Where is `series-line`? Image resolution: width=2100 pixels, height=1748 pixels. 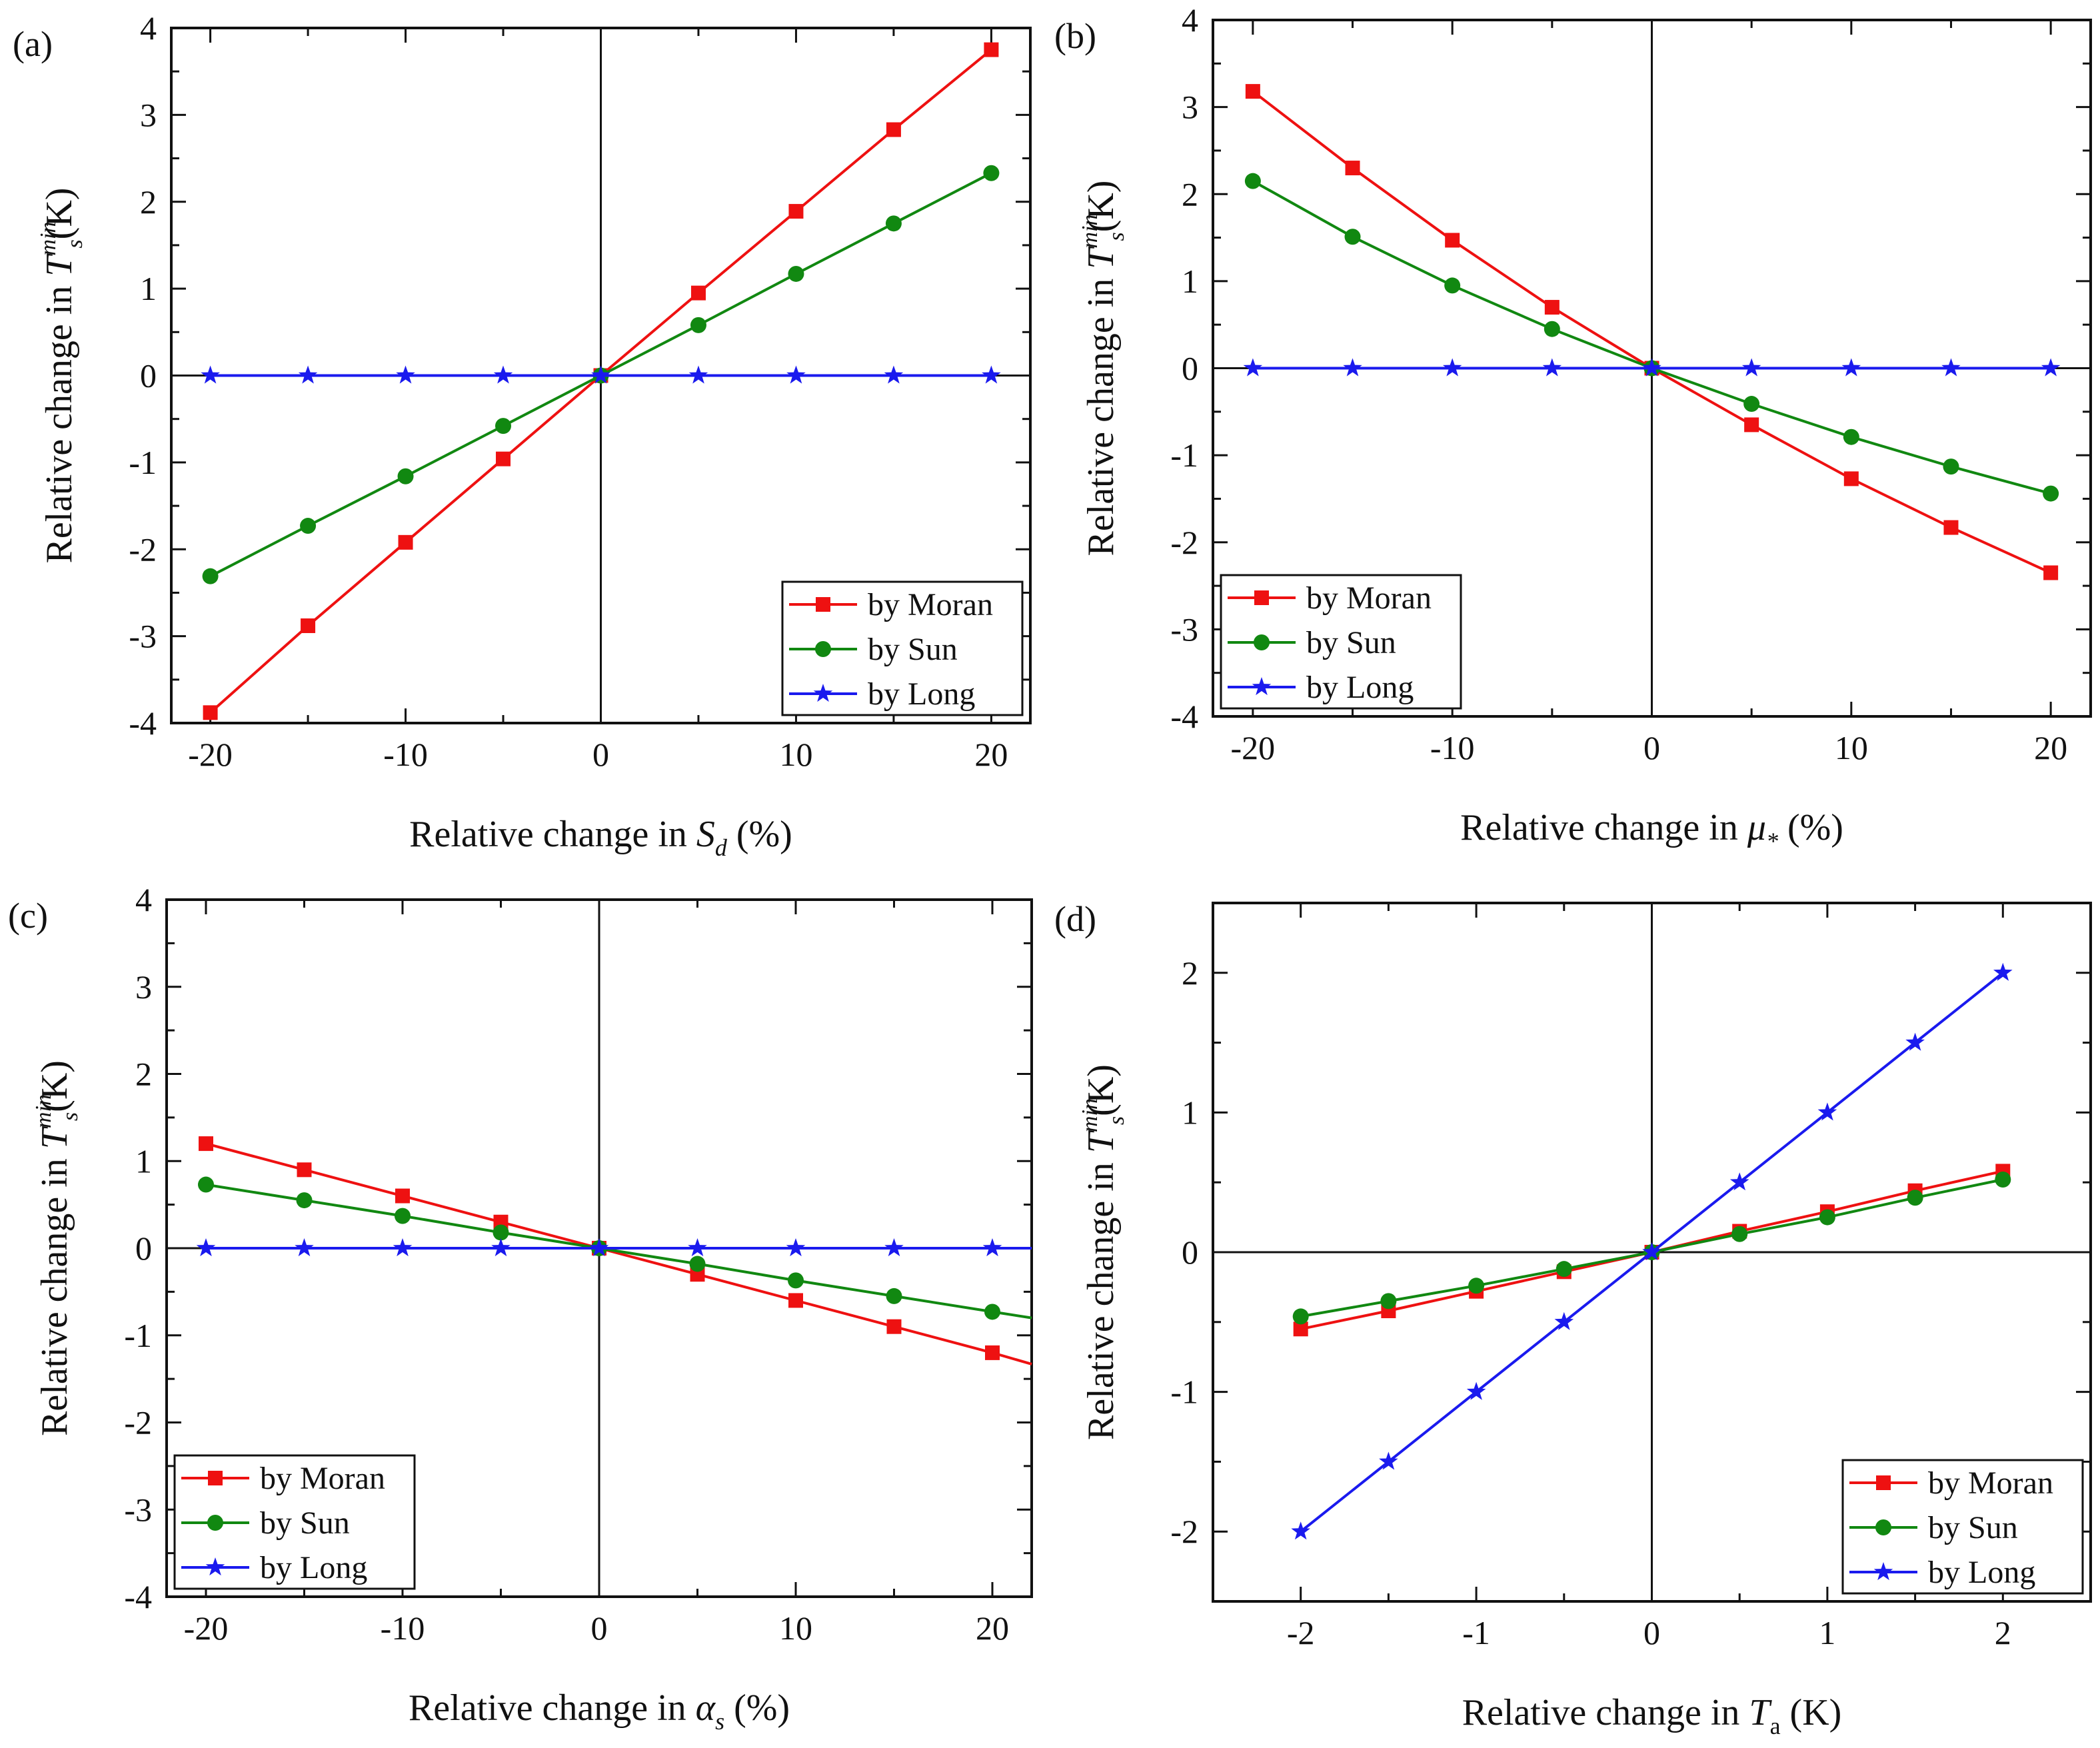 series-line is located at coordinates (618, 1251).